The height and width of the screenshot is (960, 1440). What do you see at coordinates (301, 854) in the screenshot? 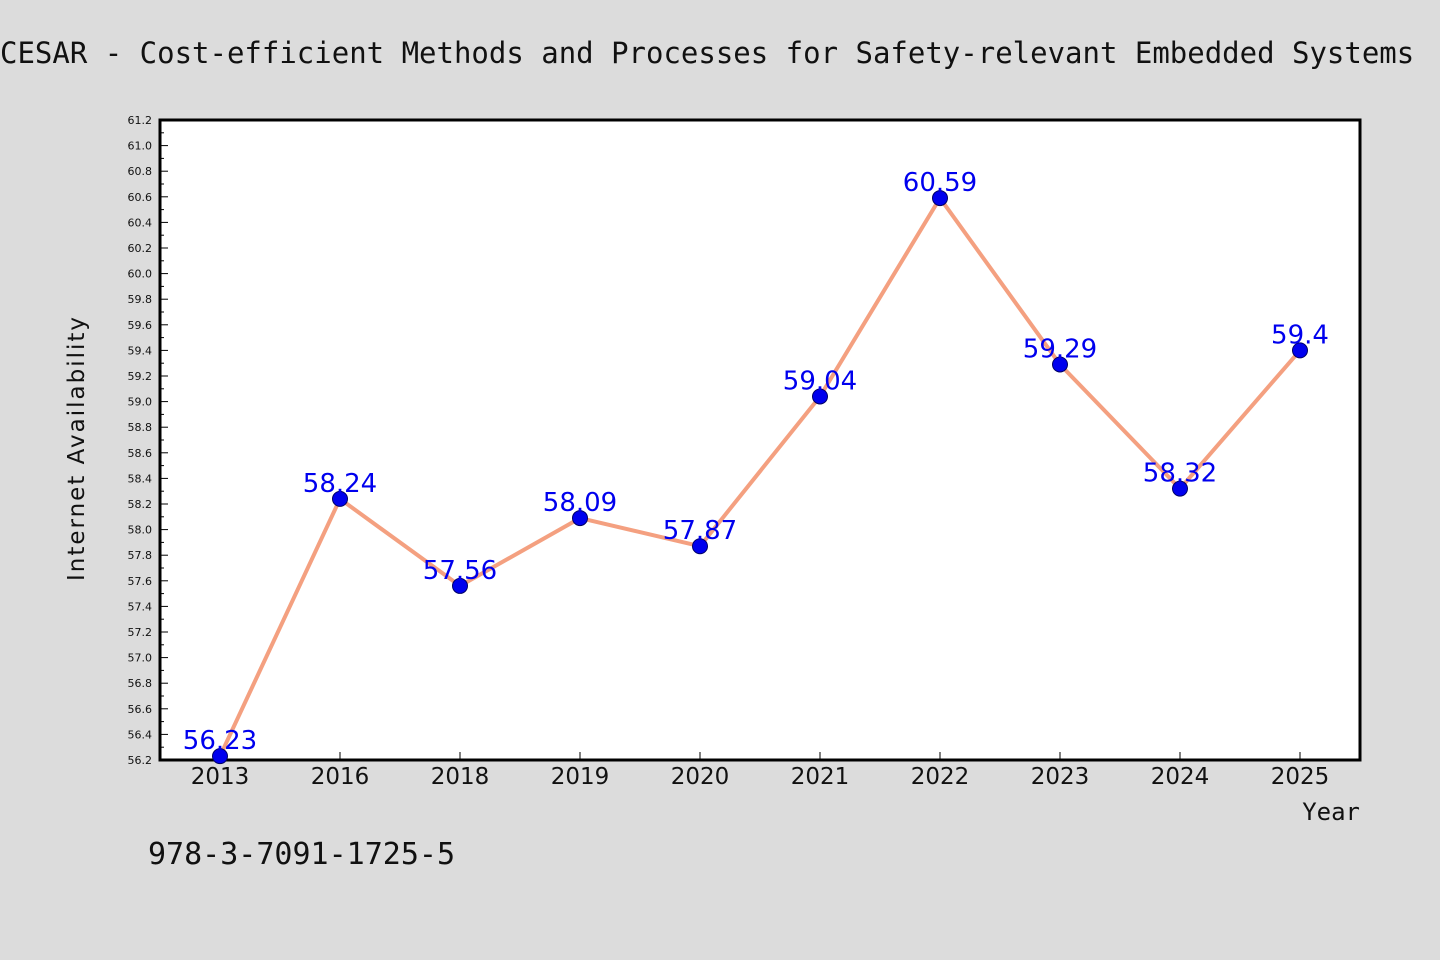
I see `chart-note: 978-3-7091-1725-5` at bounding box center [301, 854].